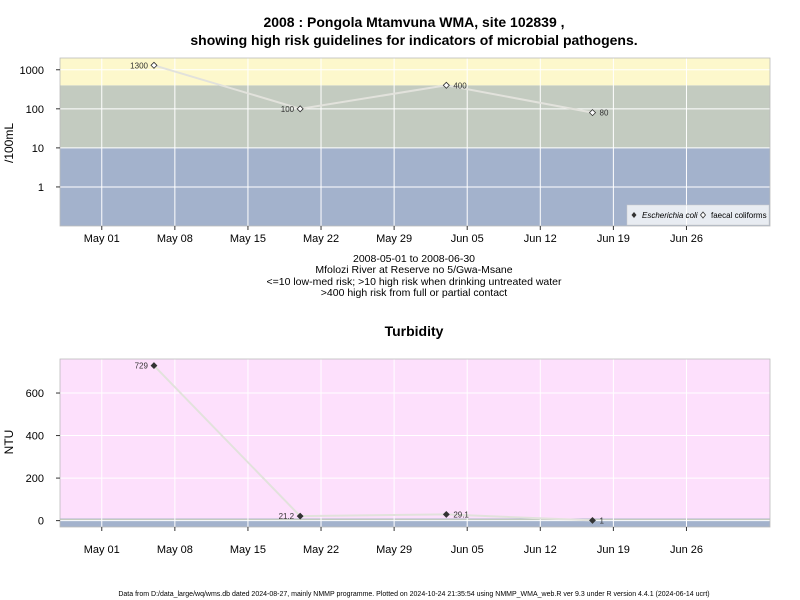  What do you see at coordinates (139, 65) in the screenshot?
I see `top-data-label-0: 1300` at bounding box center [139, 65].